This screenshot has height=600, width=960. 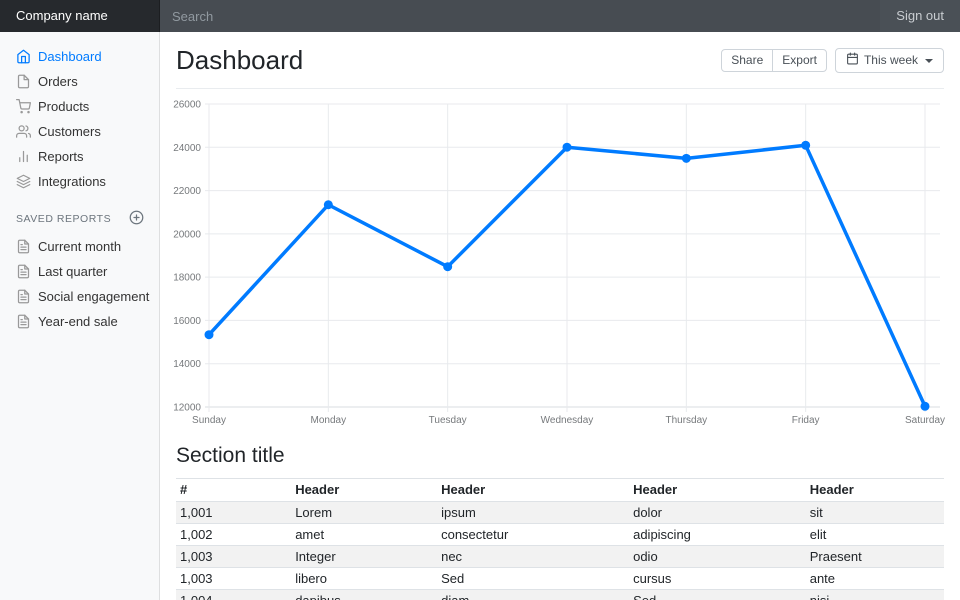 I want to click on table-cell: 1,001, so click(x=234, y=512).